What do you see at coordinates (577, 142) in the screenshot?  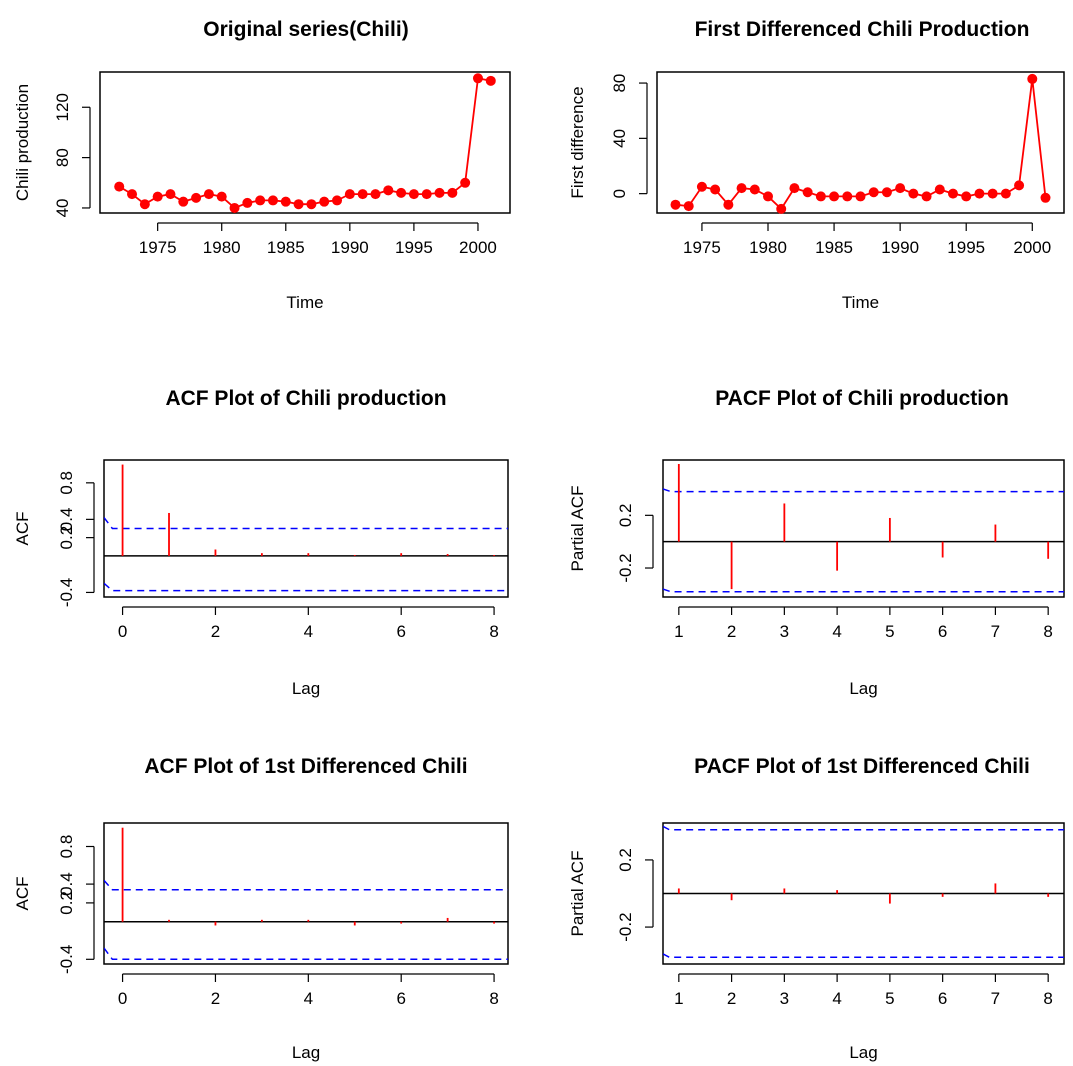 I see `y-axis-title: First difference` at bounding box center [577, 142].